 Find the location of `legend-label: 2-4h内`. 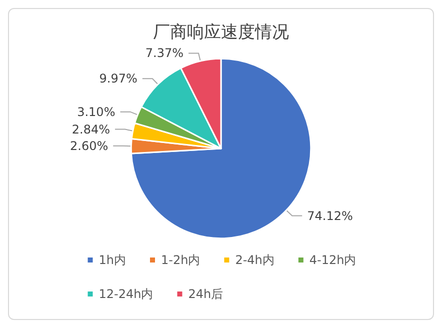

legend-label: 2-4h内 is located at coordinates (254, 260).